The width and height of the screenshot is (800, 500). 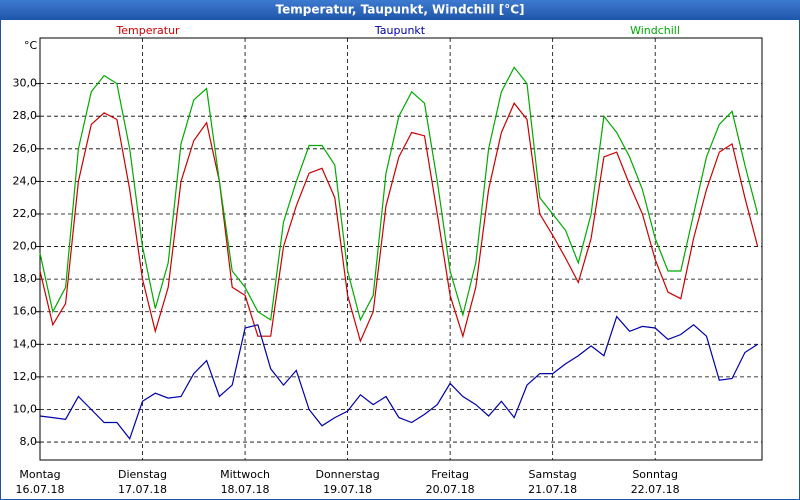 I want to click on x-tick-date: 17.07.18, so click(x=142, y=489).